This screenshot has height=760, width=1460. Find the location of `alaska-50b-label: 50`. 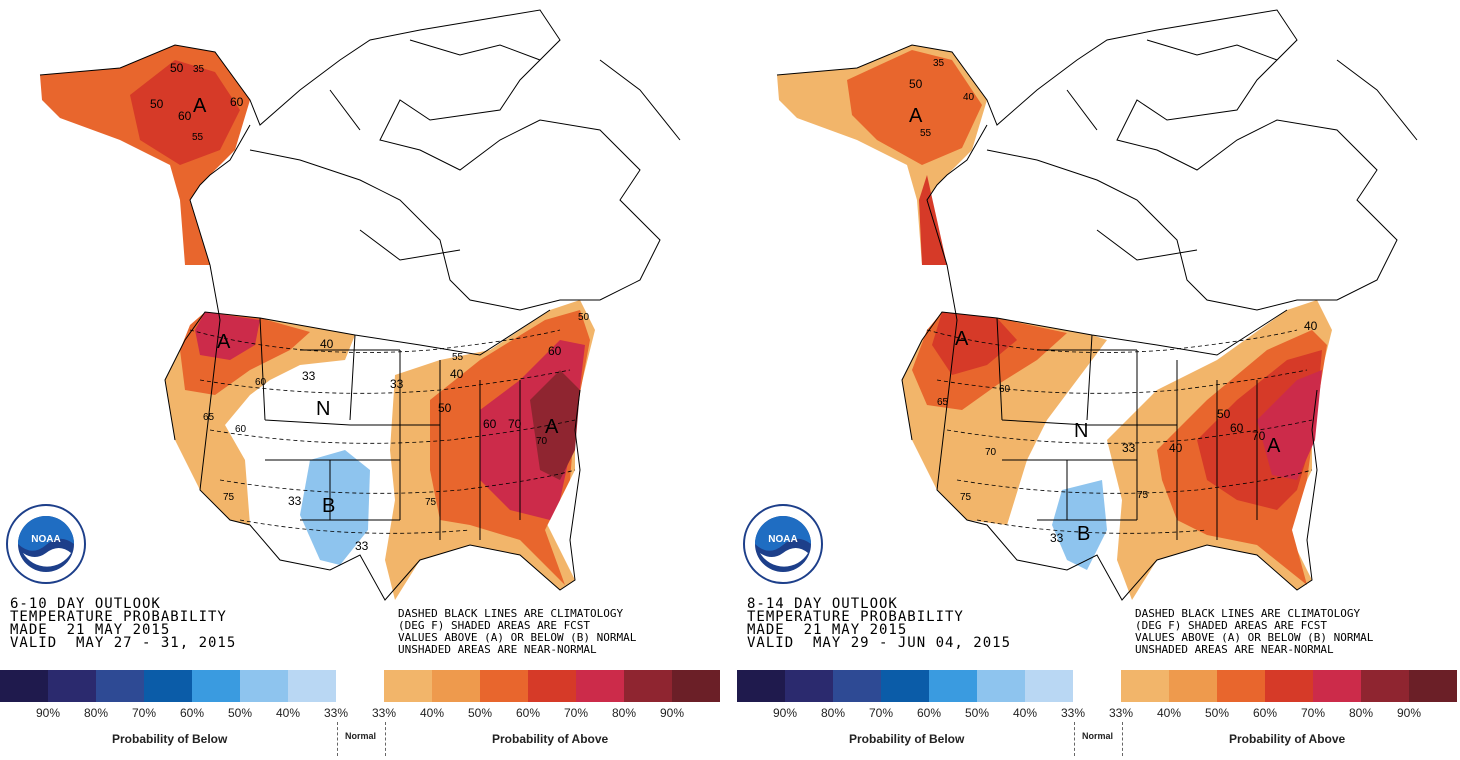

alaska-50b-label: 50 is located at coordinates (157, 104).